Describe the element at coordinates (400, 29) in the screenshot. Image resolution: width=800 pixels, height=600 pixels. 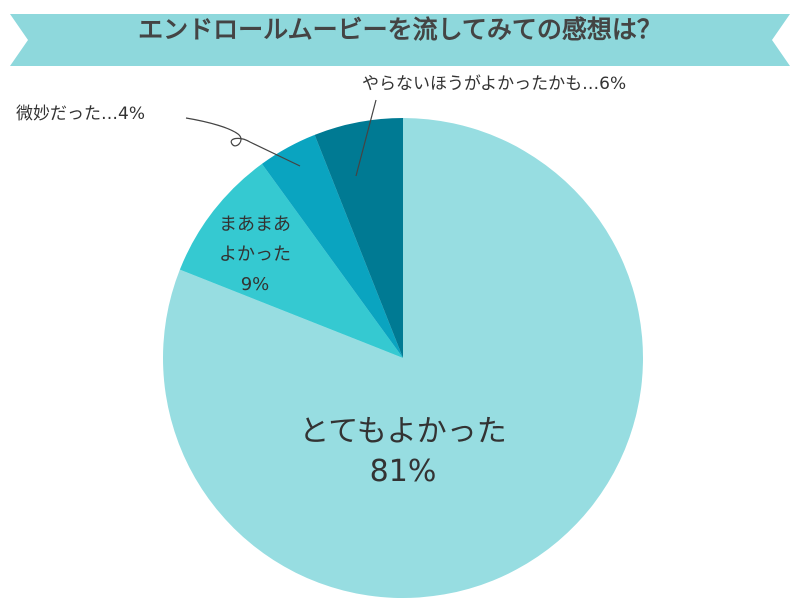
I see `chart-title: エンドロールムービーを流してみての感想は？` at that location.